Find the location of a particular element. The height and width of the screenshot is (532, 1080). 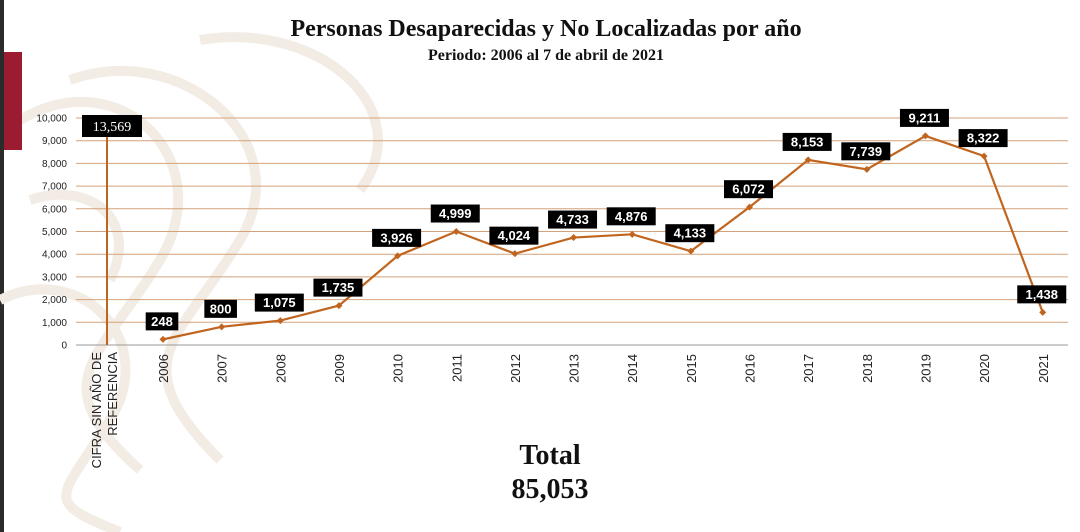

x-tick-label: 2007 is located at coordinates (222, 368).